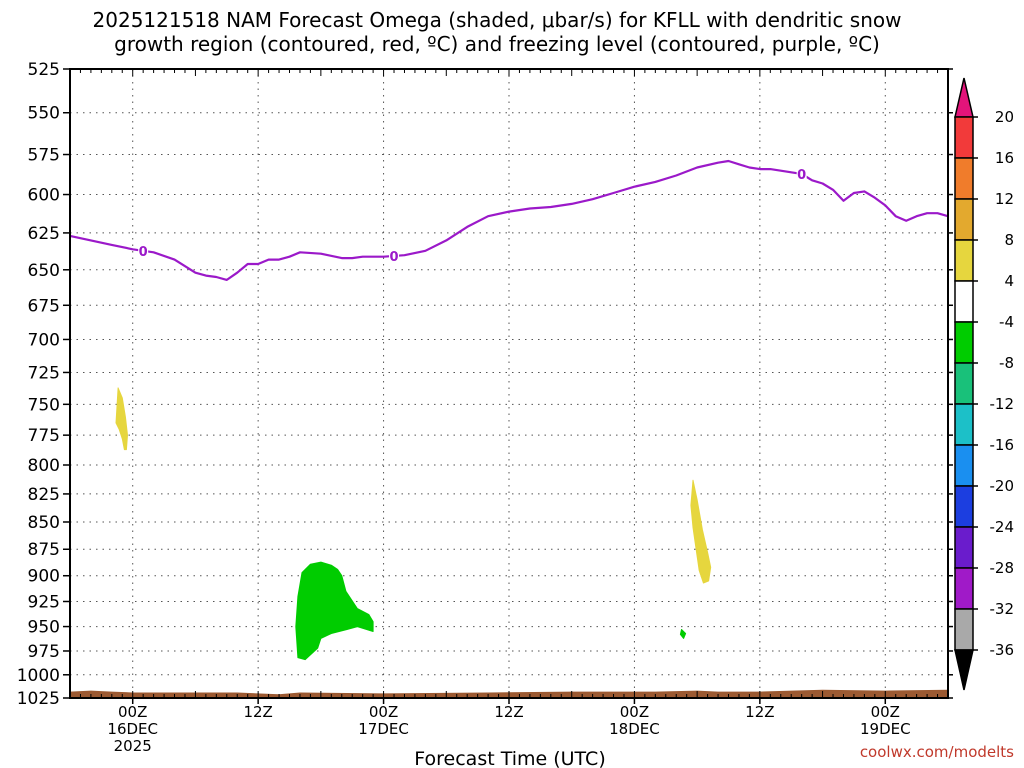  What do you see at coordinates (1004, 158) in the screenshot?
I see `colorbar-label-1: 16` at bounding box center [1004, 158].